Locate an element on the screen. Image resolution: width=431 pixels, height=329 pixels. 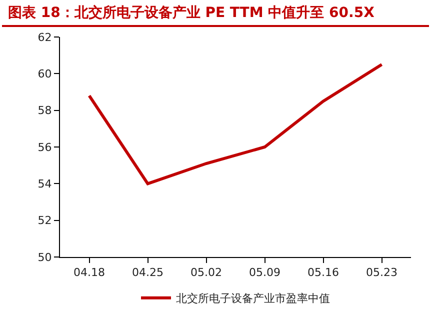
x-tick-label: 05.16 is located at coordinates (323, 273).